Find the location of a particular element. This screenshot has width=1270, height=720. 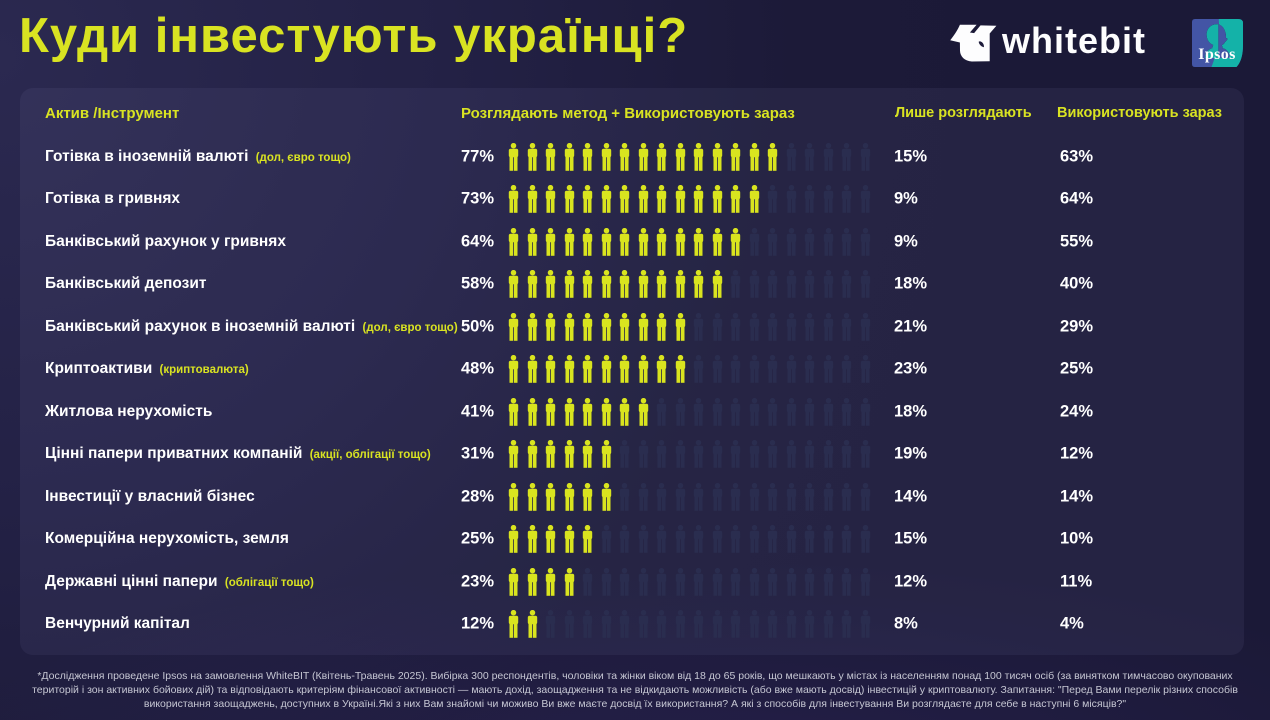

svg-text: Ipsos is located at coordinates (1217, 54).